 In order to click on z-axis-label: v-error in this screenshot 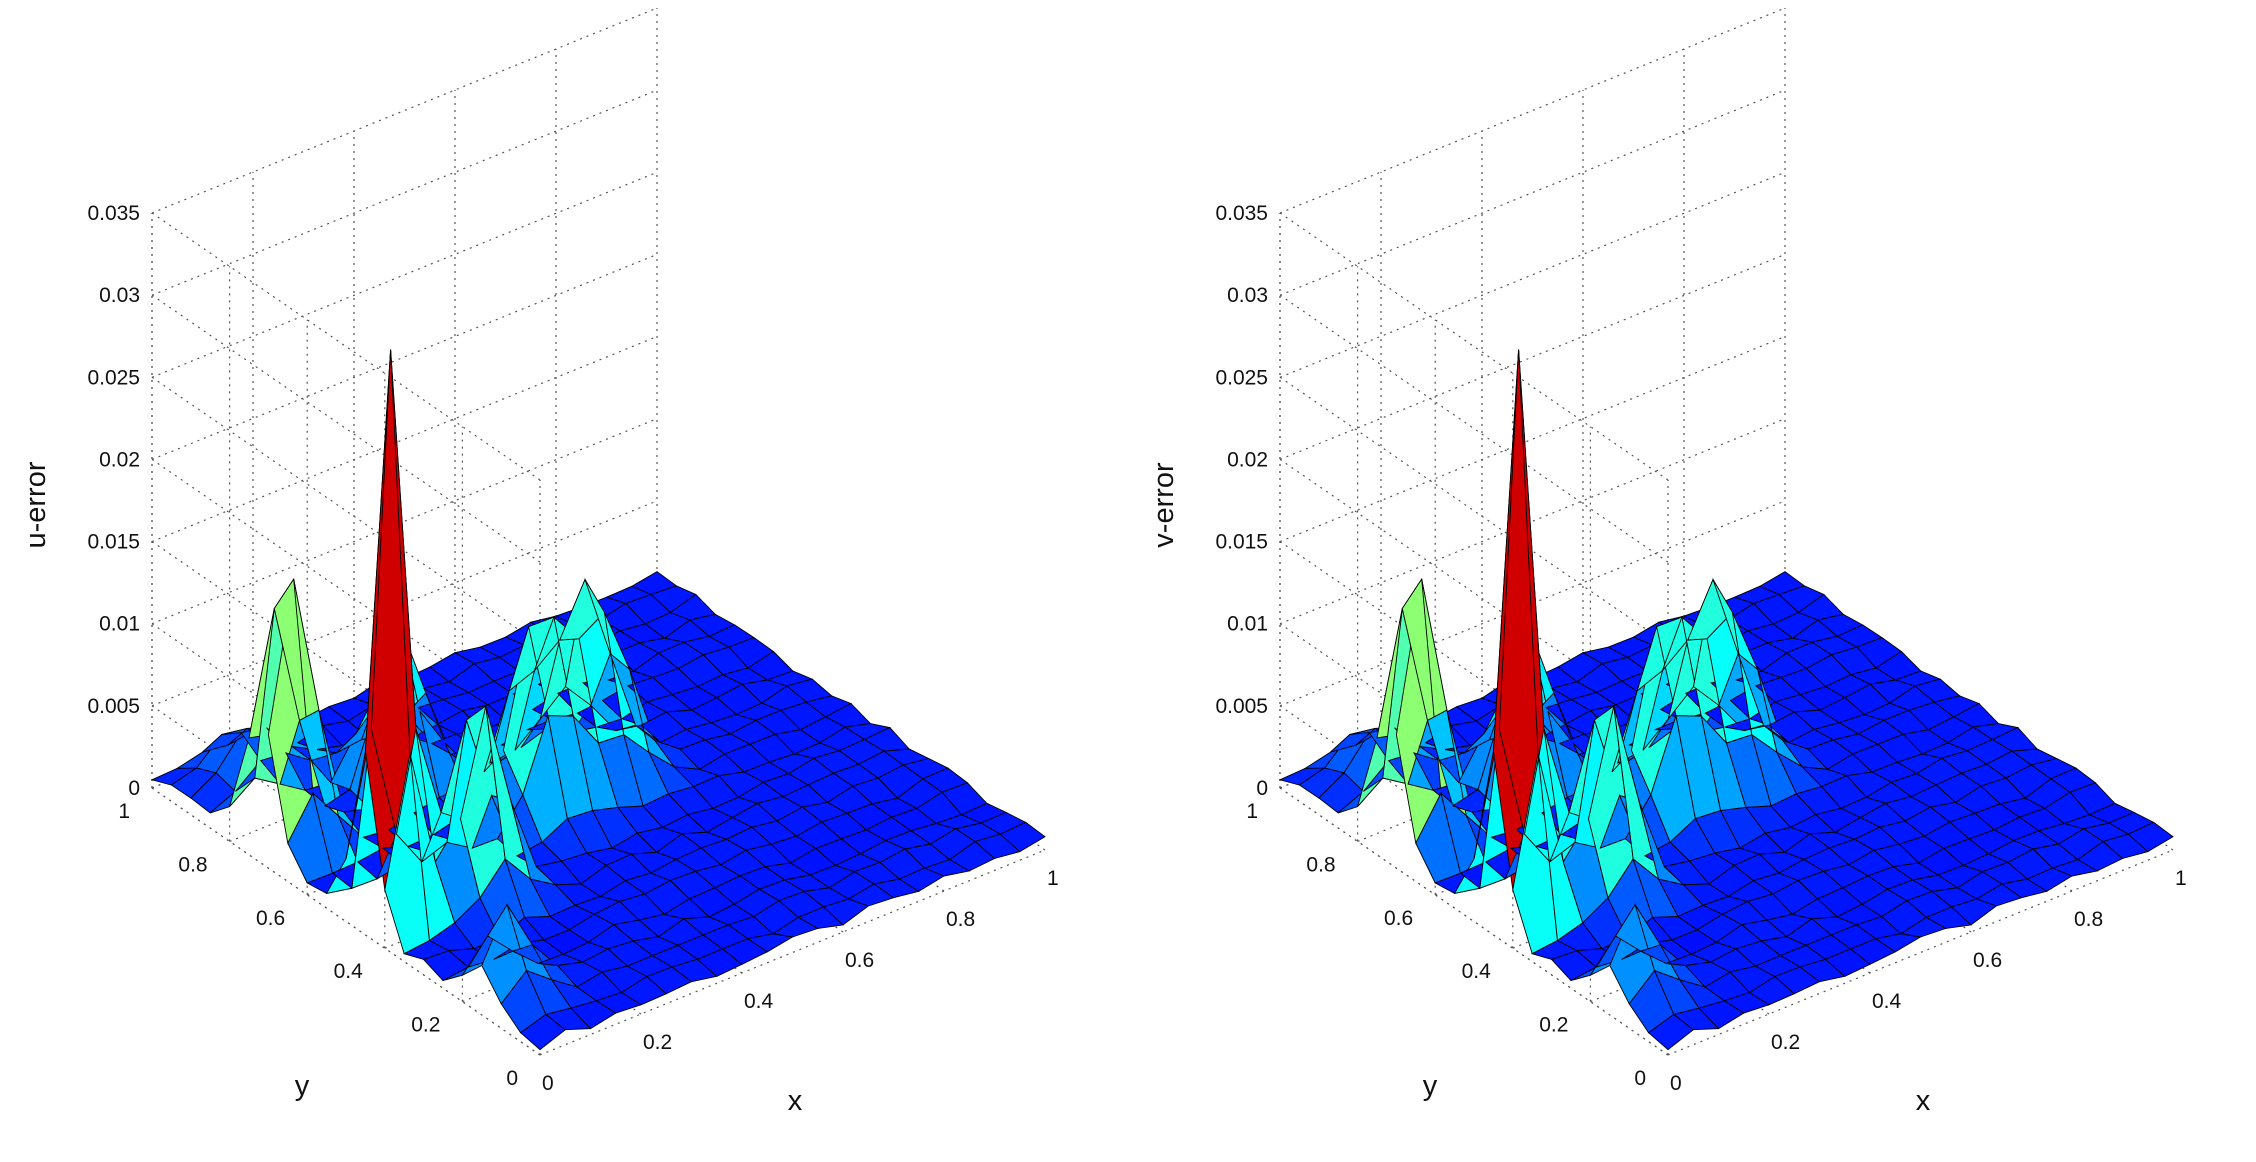, I will do `click(1164, 505)`.